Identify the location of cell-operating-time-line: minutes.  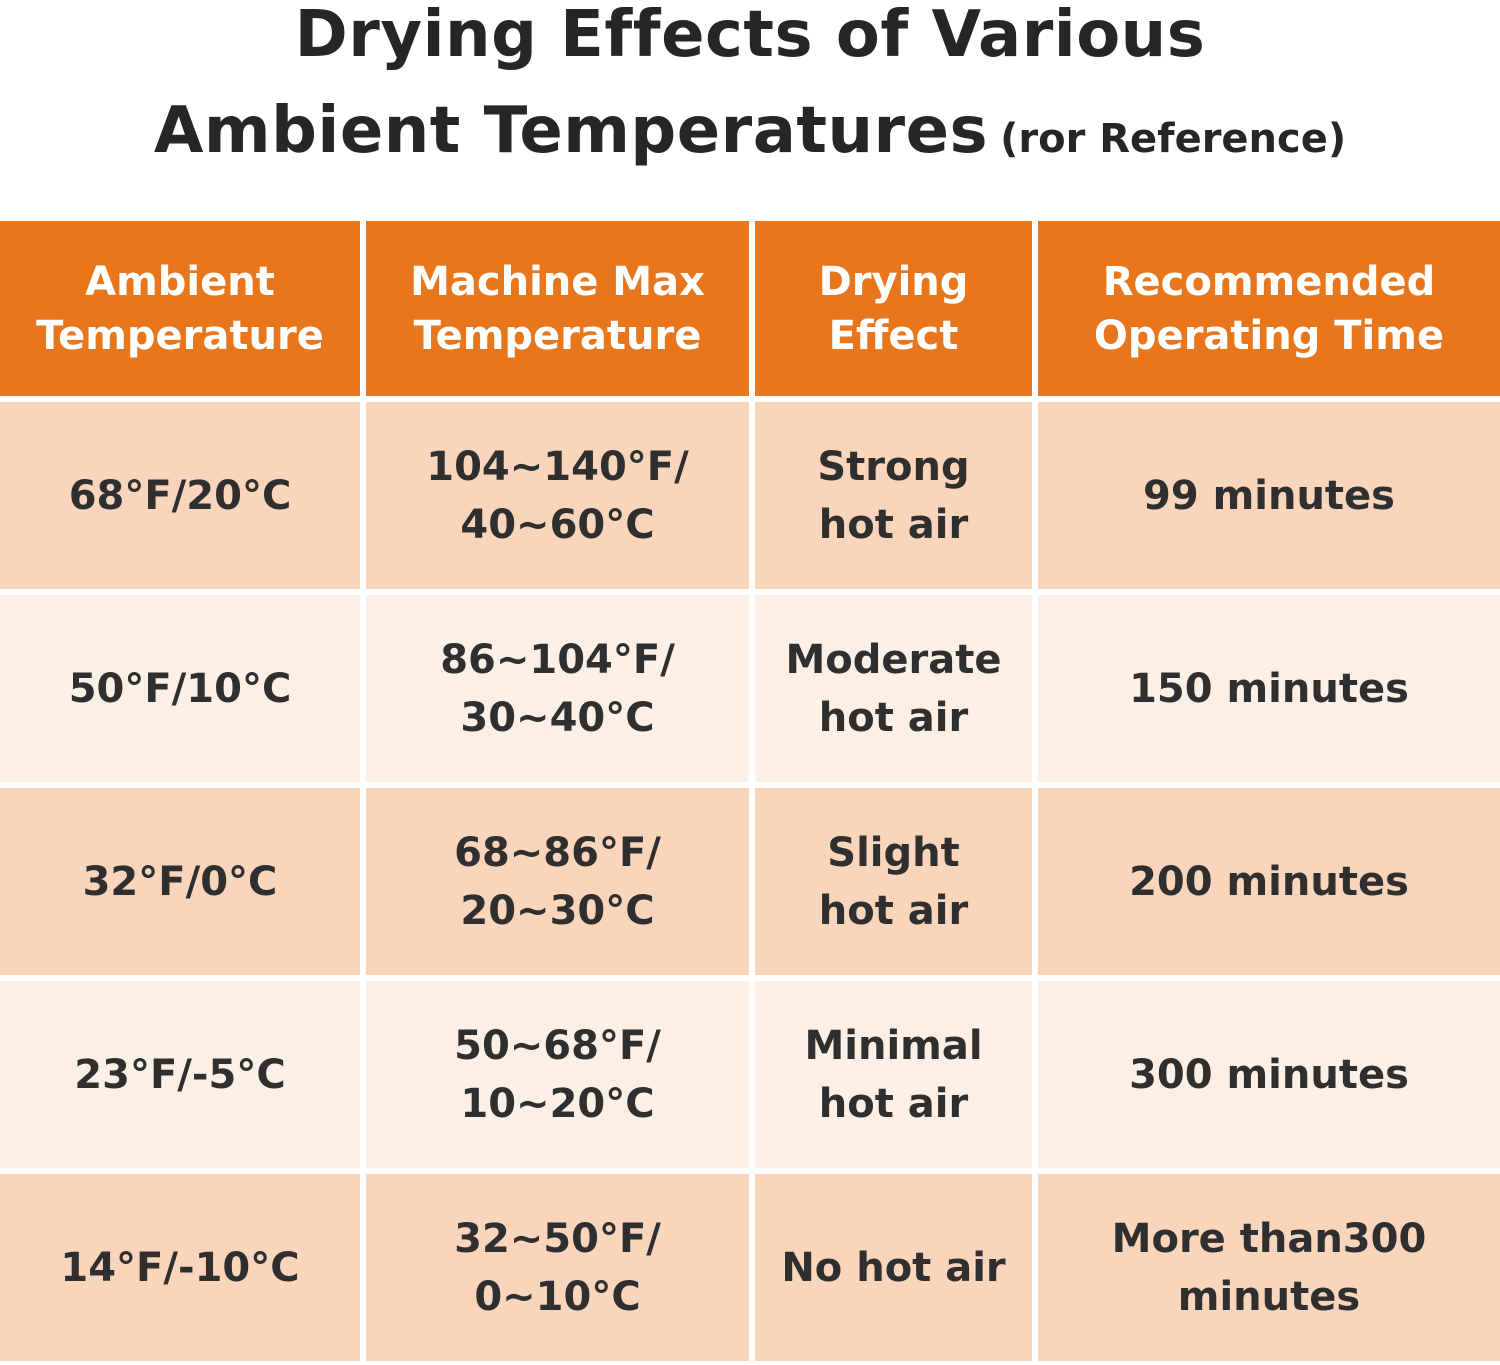
(1269, 1296).